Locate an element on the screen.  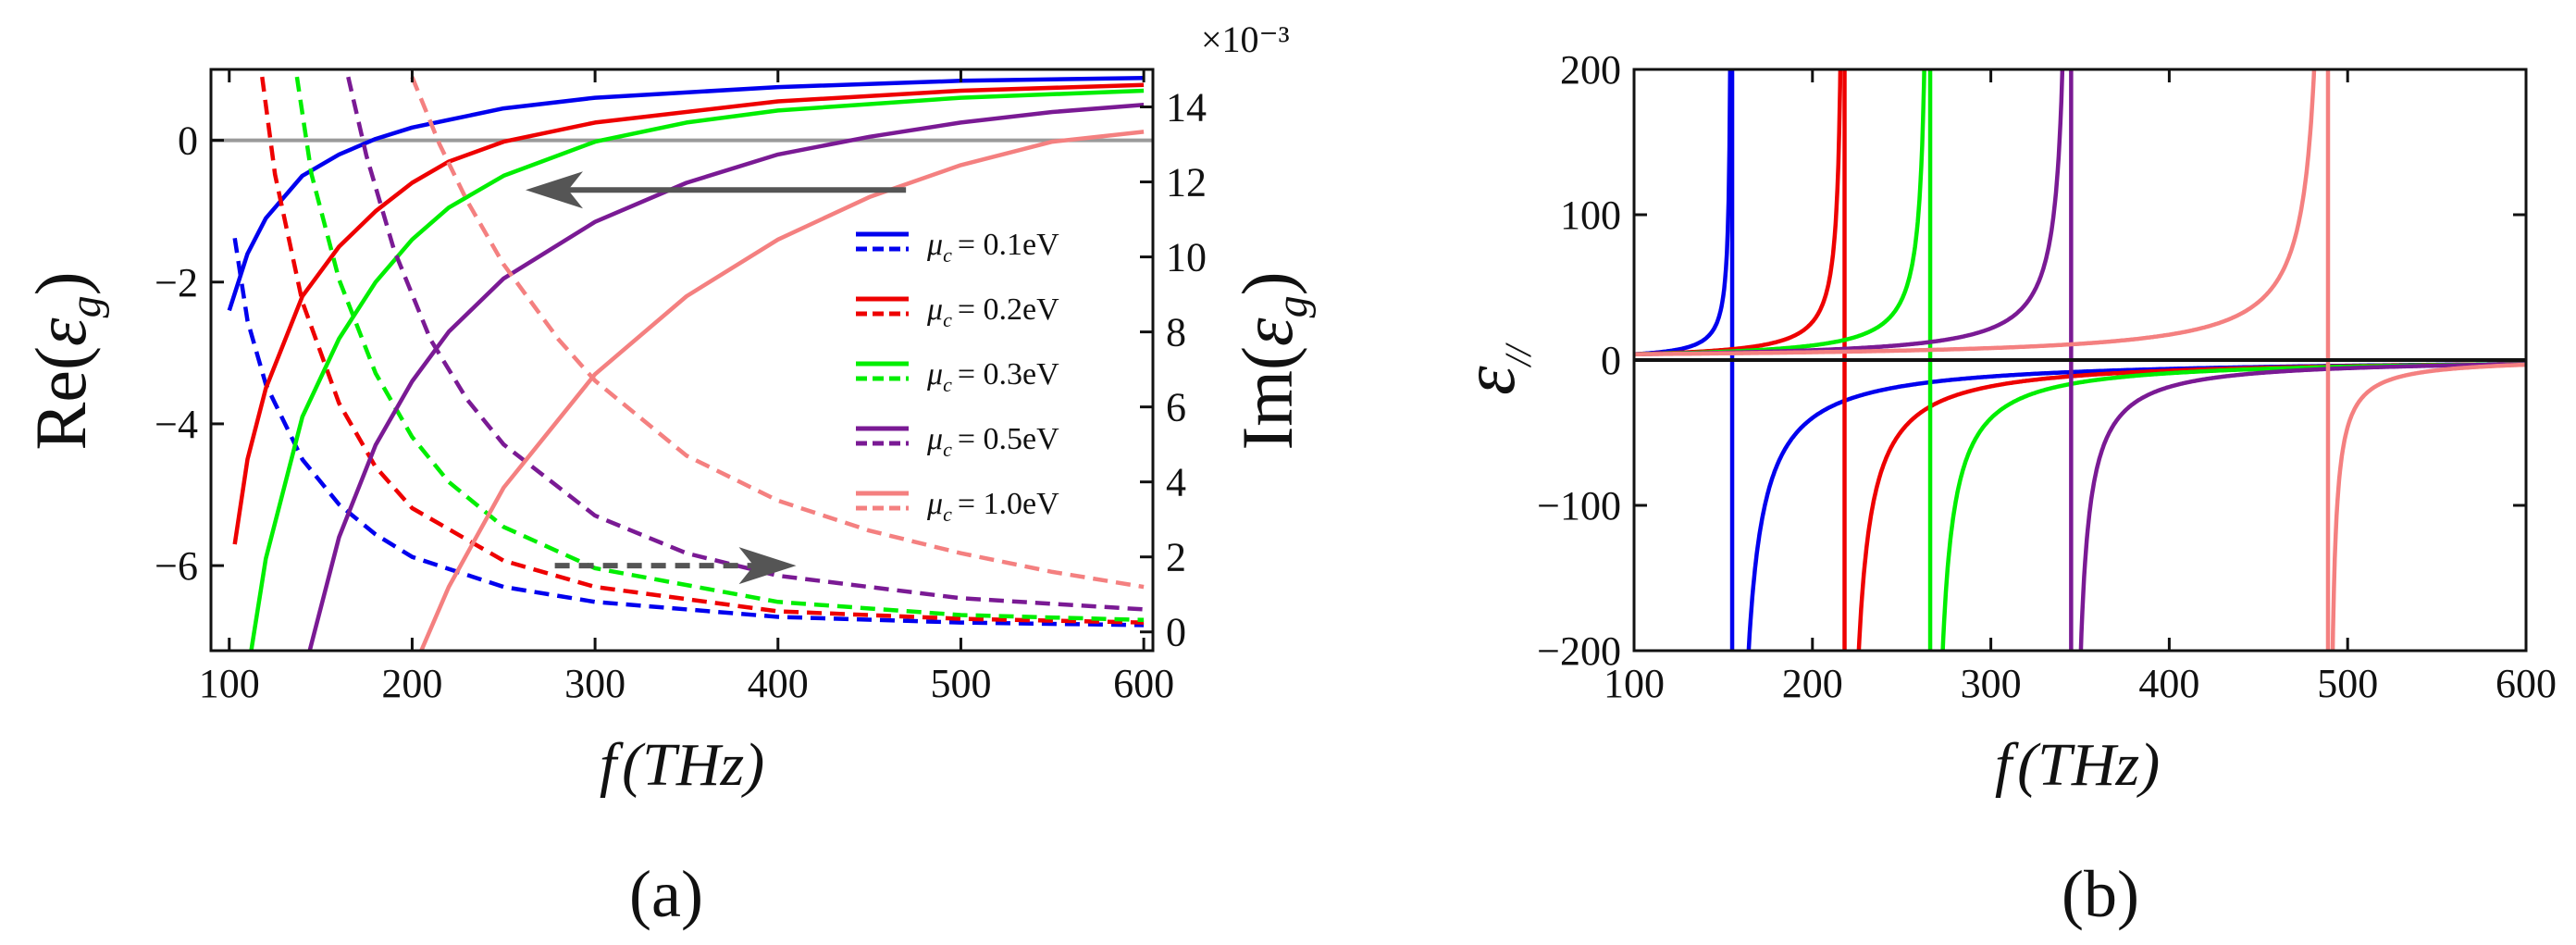
panel-a-ytick-right-label: 8 is located at coordinates (1176, 332).